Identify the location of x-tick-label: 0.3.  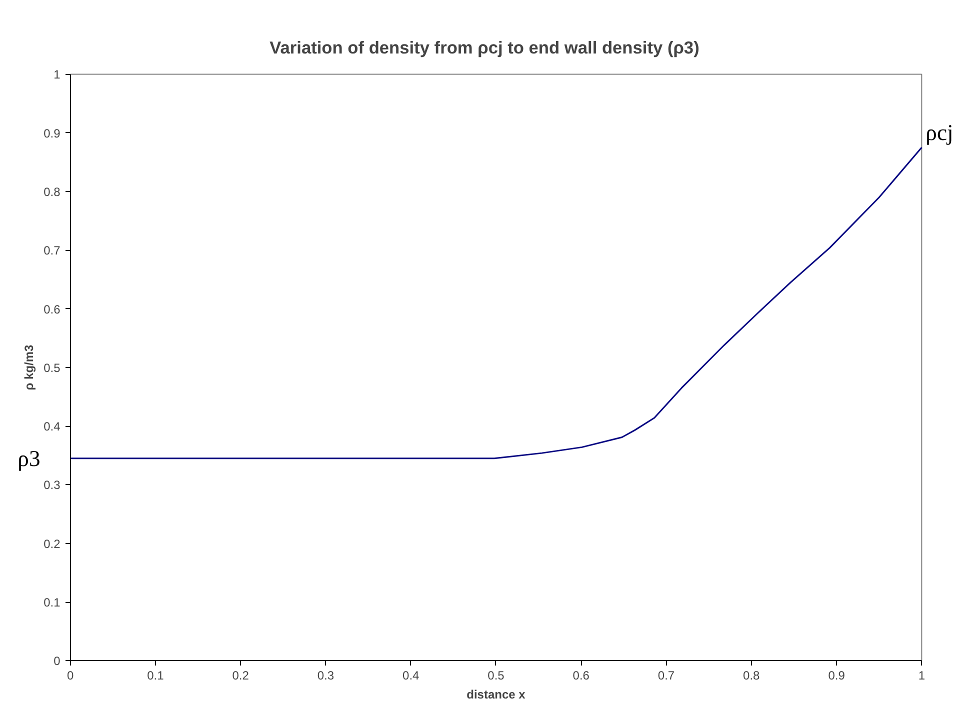
(325, 675).